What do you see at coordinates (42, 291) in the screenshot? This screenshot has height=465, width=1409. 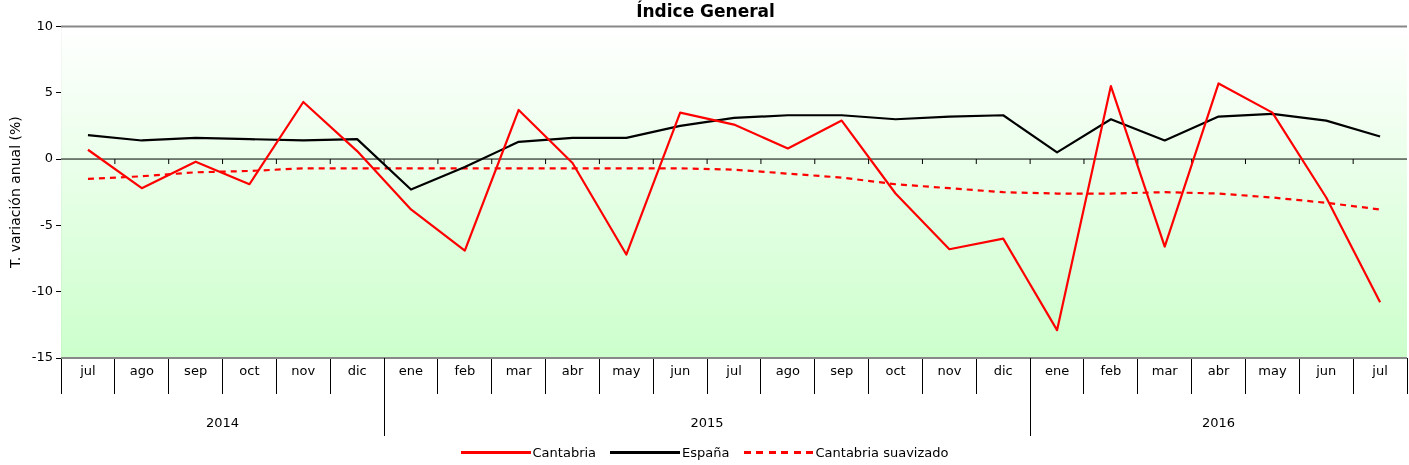 I see `y-tick-label: -10` at bounding box center [42, 291].